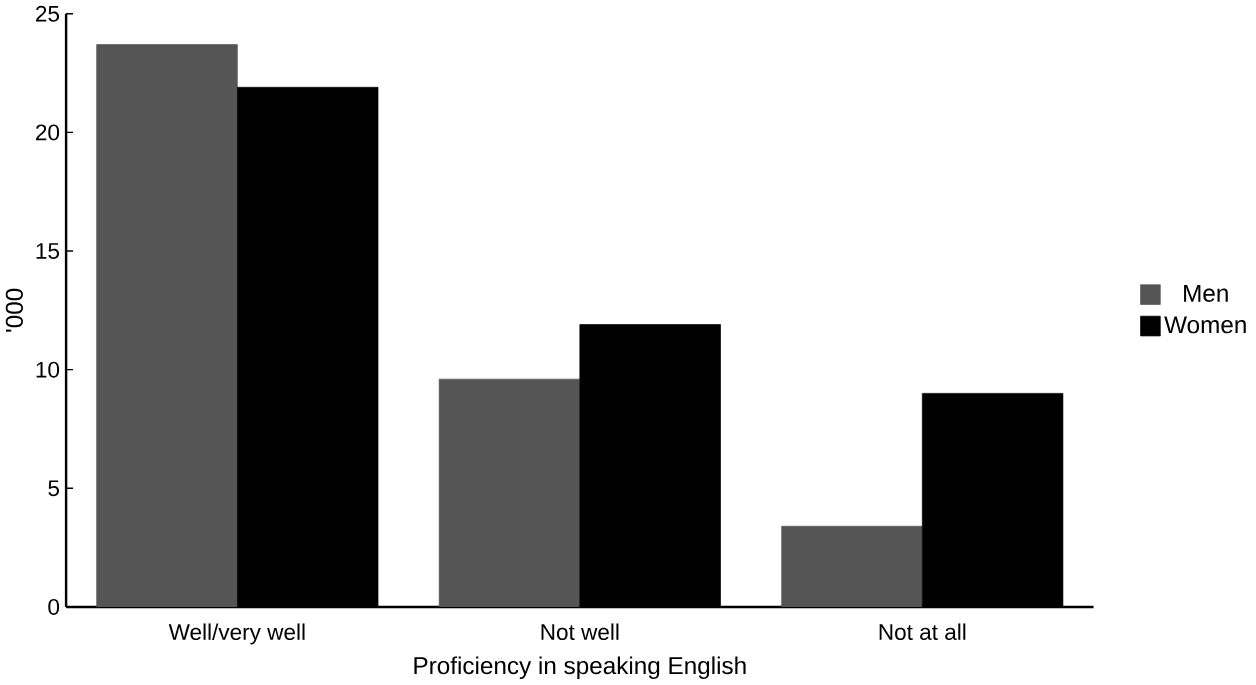  Describe the element at coordinates (236, 634) in the screenshot. I see `x-tick-label: Well/very well` at that location.